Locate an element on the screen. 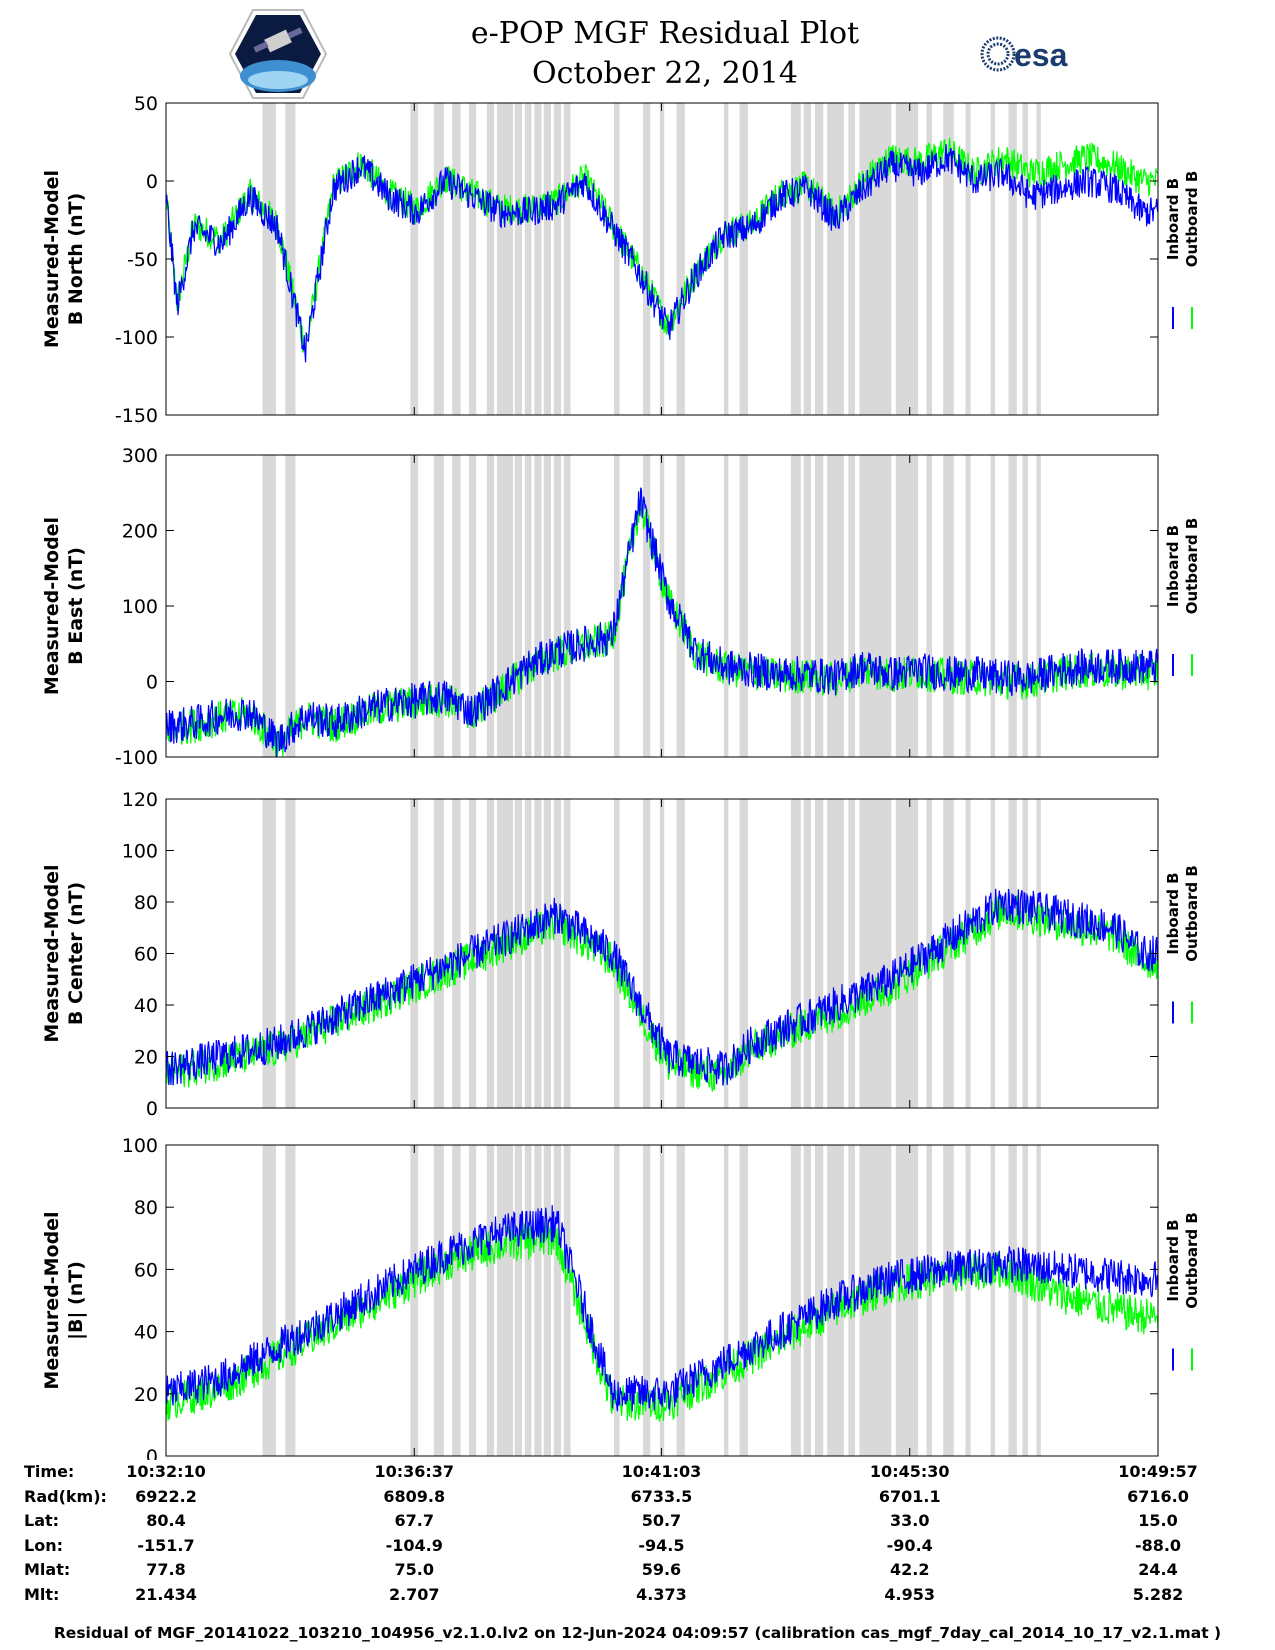 The height and width of the screenshot is (1650, 1275). y-tick-label: 60 is located at coordinates (146, 955).